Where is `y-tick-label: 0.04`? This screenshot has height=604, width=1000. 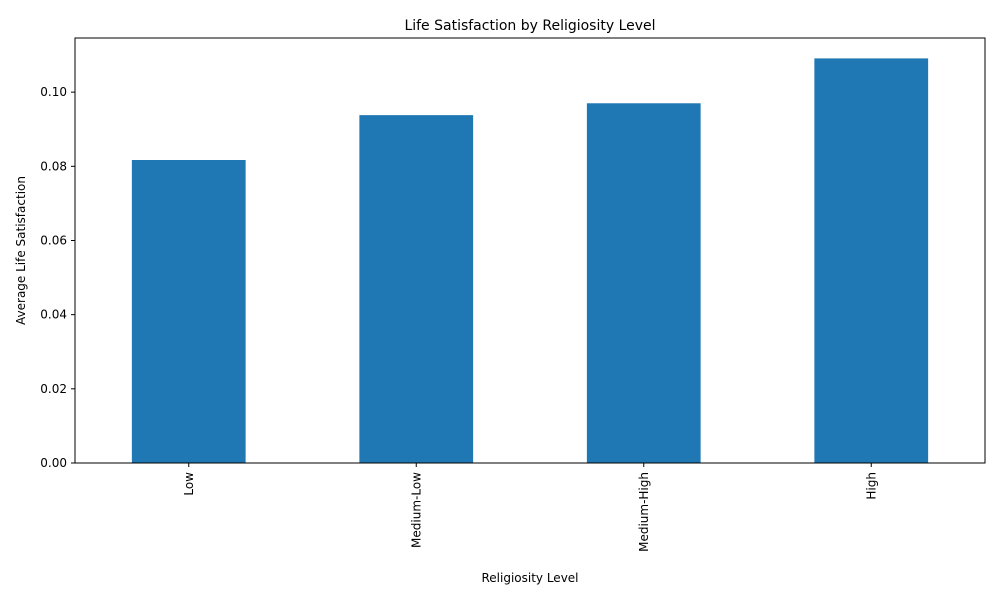 y-tick-label: 0.04 is located at coordinates (53, 315).